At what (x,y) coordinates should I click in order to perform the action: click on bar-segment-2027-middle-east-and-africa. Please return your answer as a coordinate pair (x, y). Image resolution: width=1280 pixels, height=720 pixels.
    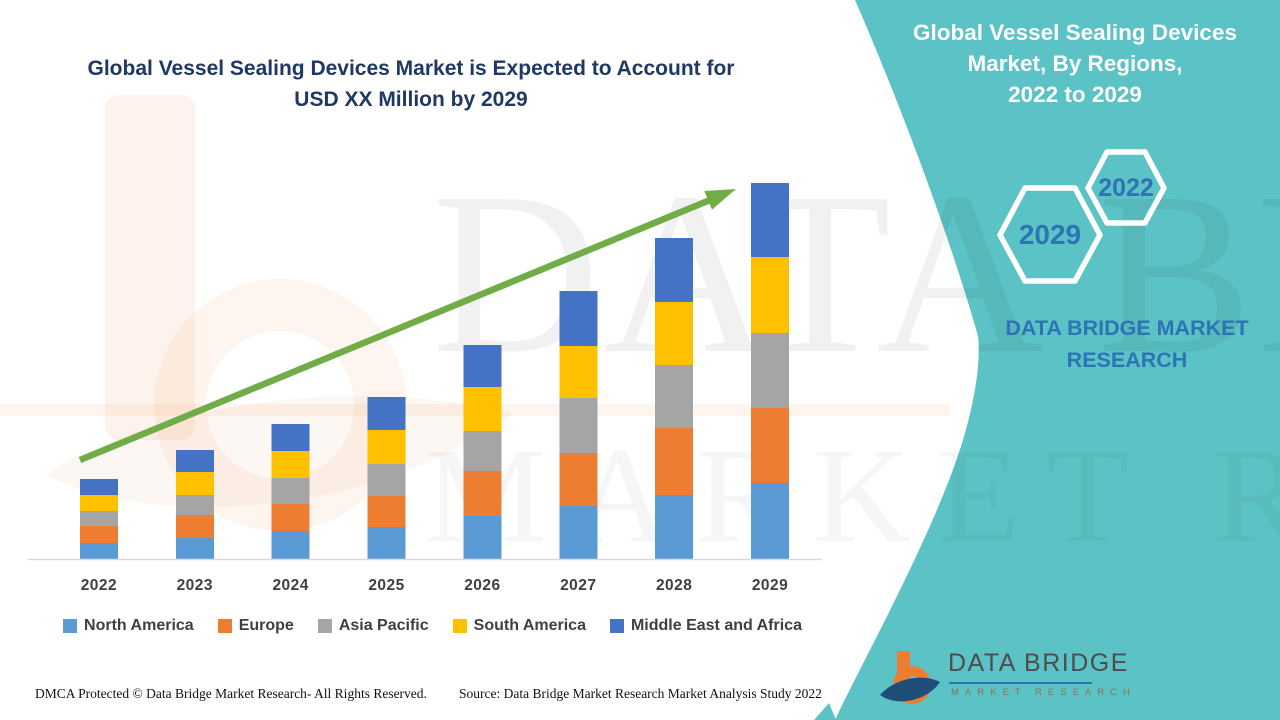
    Looking at the image, I should click on (578, 318).